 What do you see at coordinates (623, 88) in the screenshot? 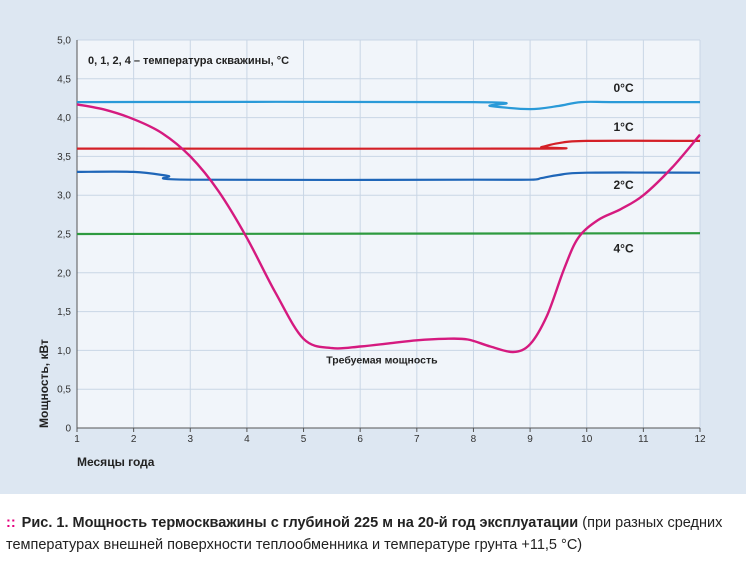
I see `series-0-label: 0°С` at bounding box center [623, 88].